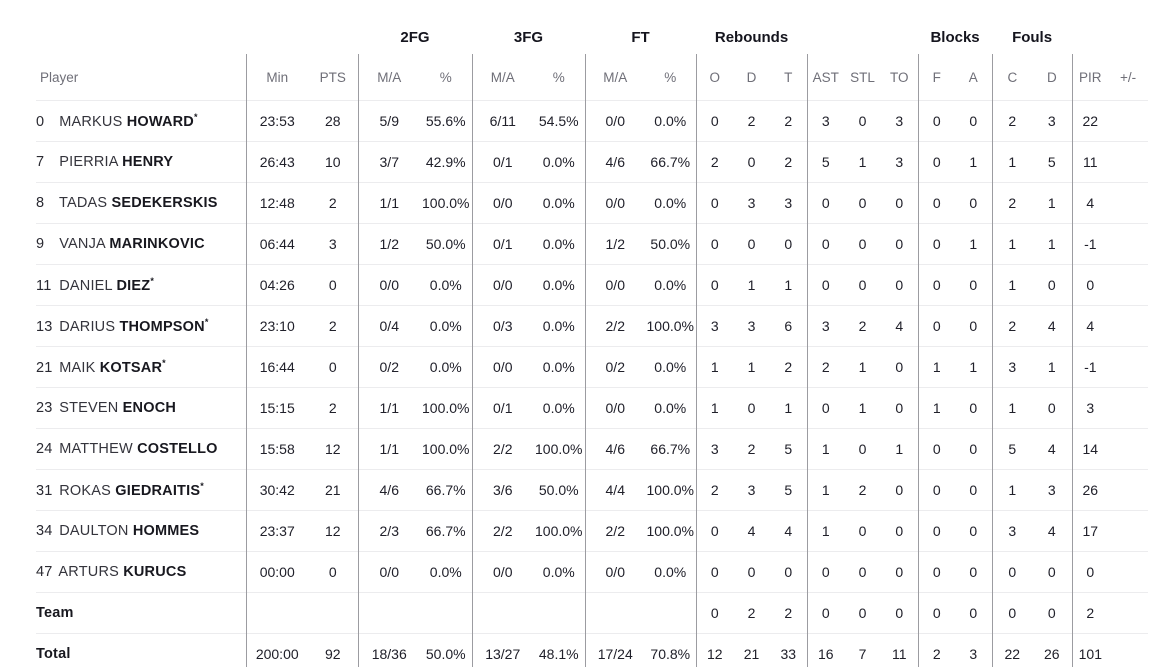  Describe the element at coordinates (388, 77) in the screenshot. I see `column-header-2fg-ma: M/A` at that location.